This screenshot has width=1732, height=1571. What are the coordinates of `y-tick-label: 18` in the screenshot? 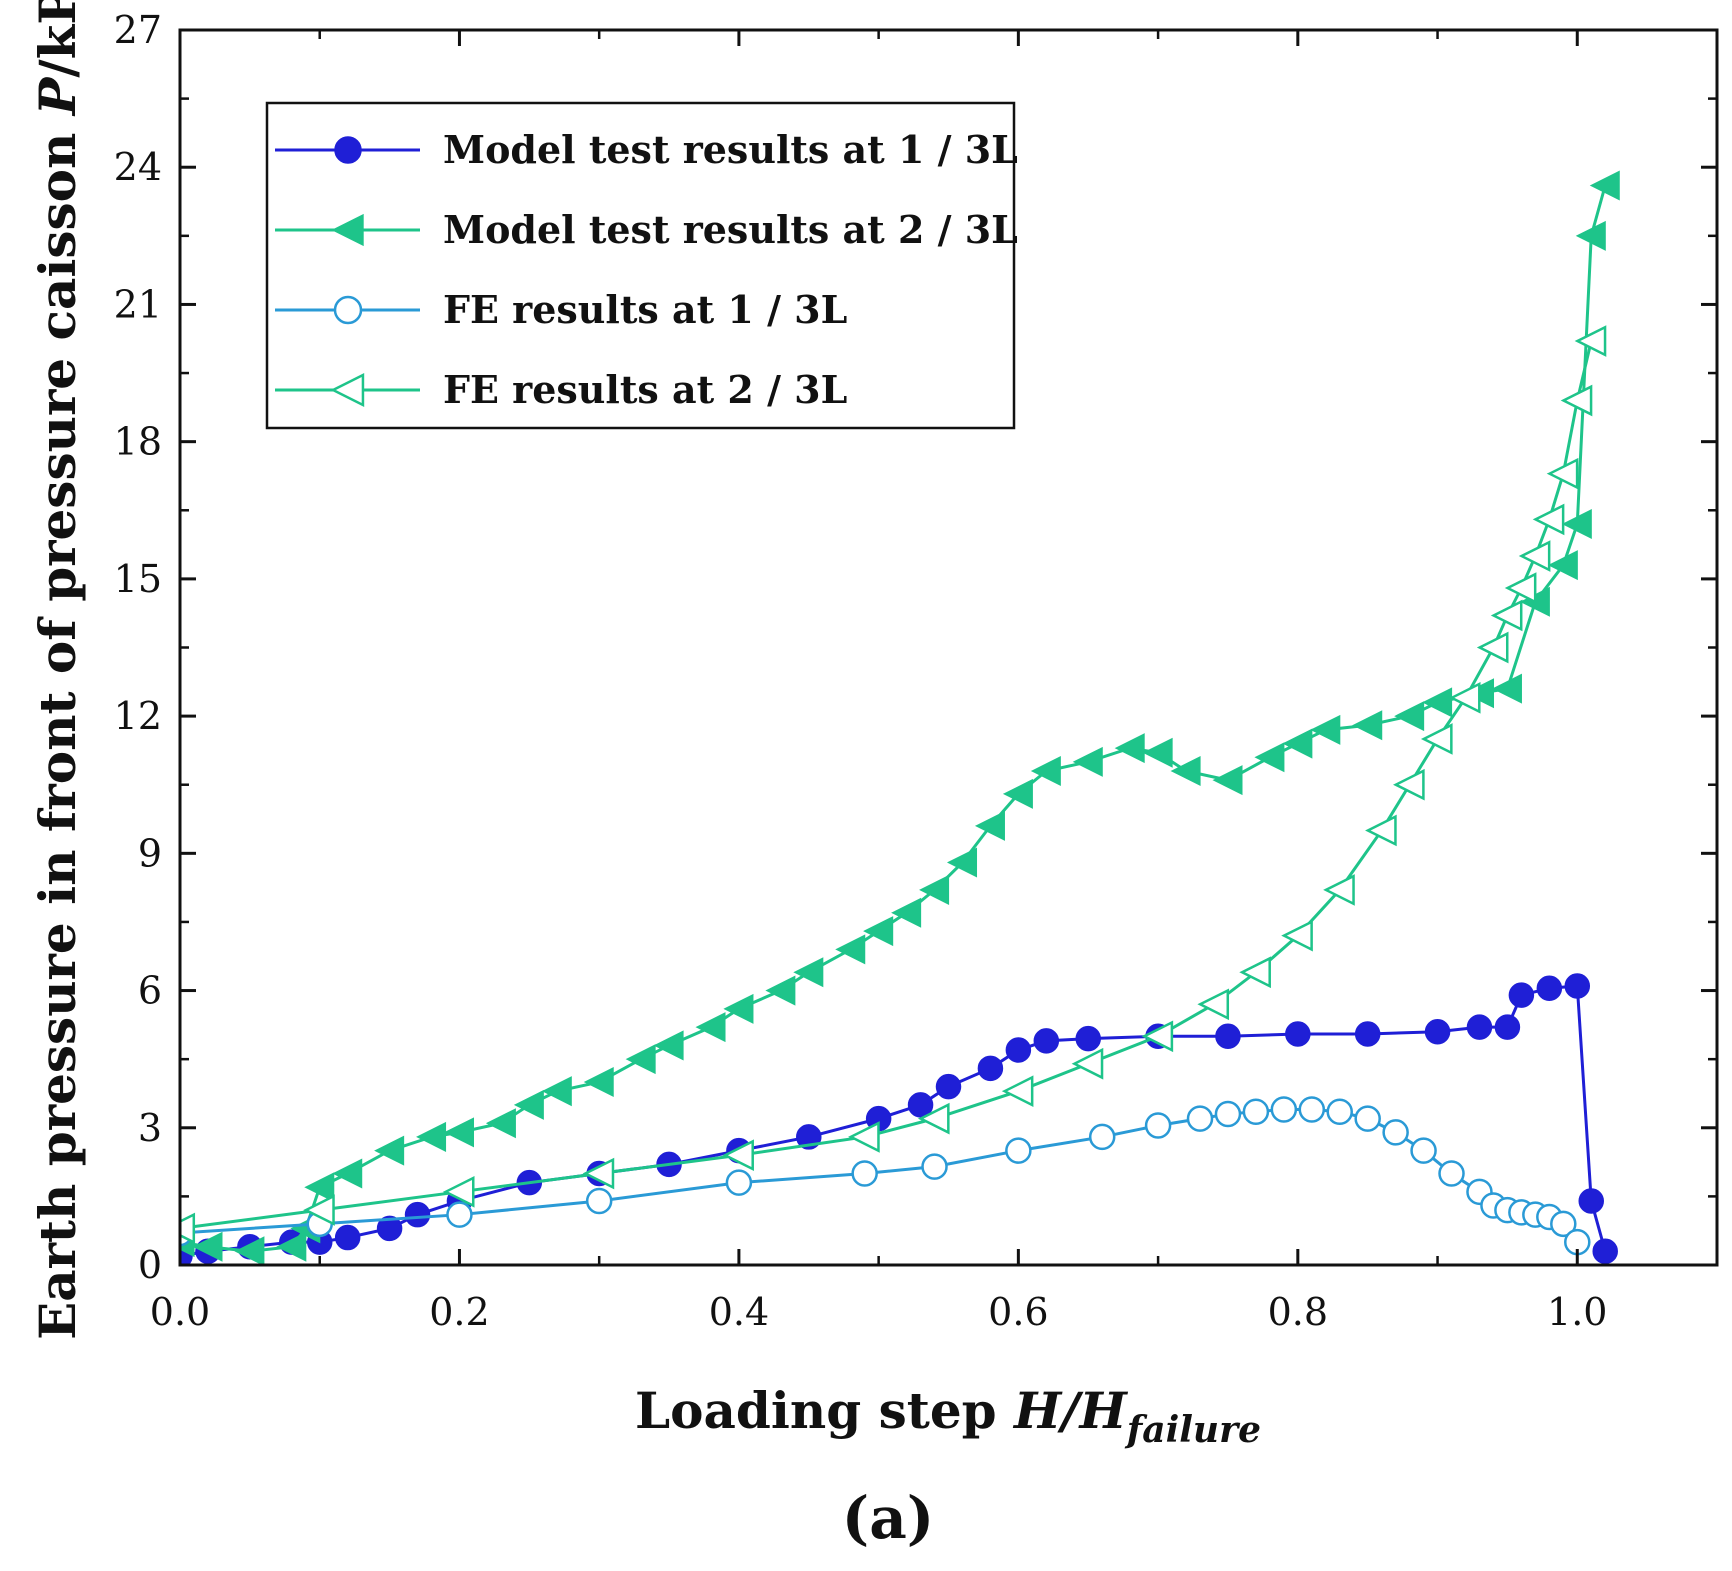 It's located at (138, 442).